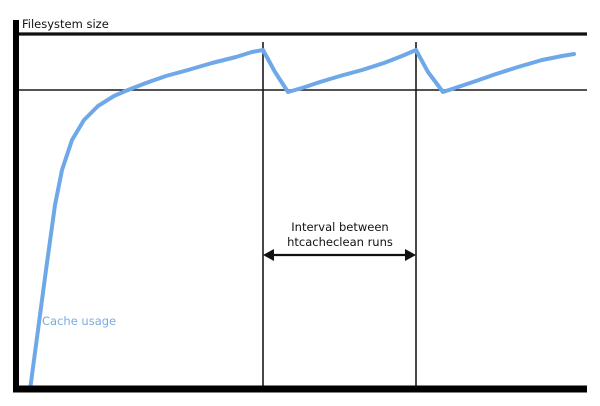 The image size is (600, 406). I want to click on htcacheclean-interval-arrow, so click(339, 255).